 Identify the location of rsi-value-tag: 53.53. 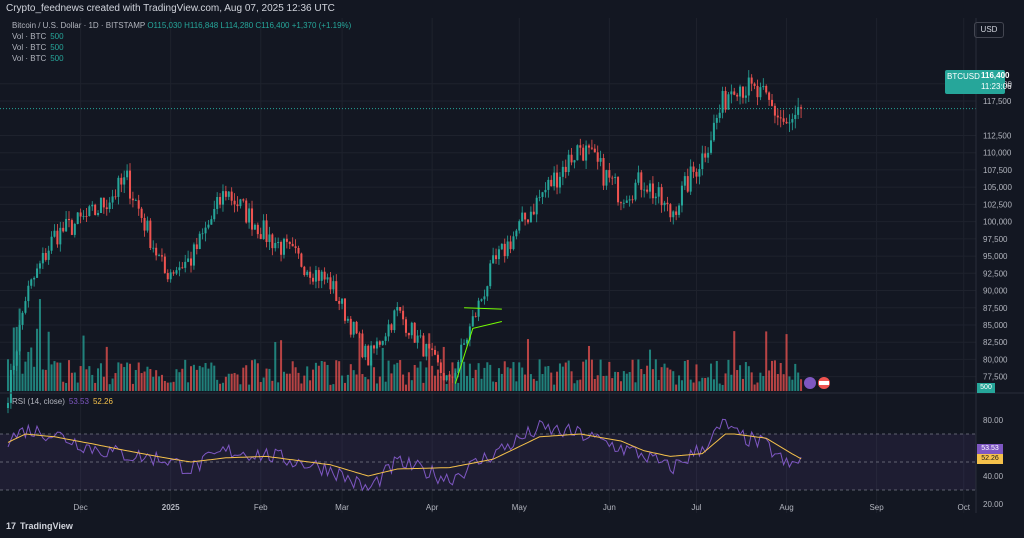
(990, 449).